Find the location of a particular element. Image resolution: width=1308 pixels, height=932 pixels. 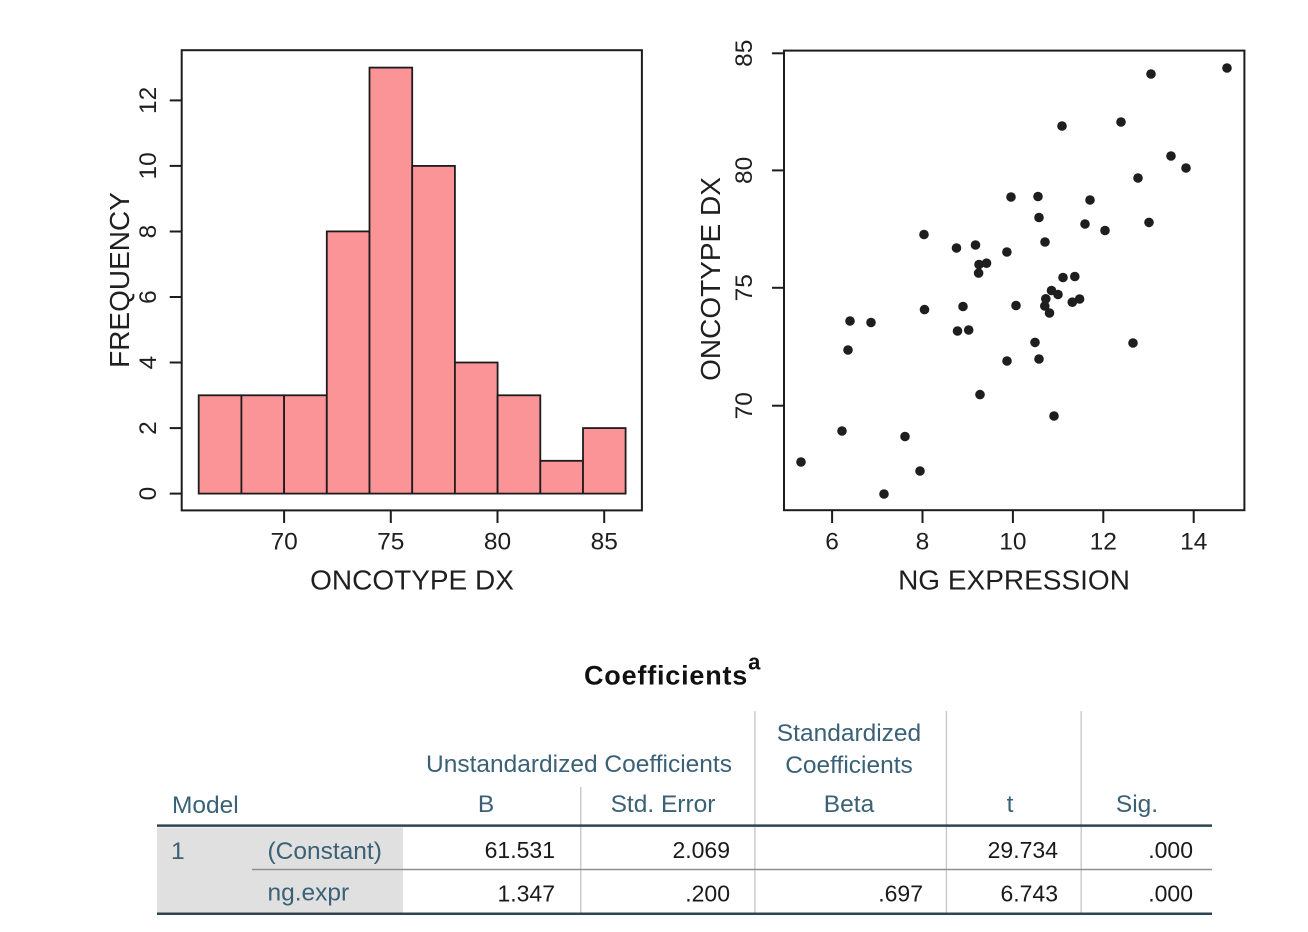

svg-text: Unstandardized Coefficients is located at coordinates (579, 764).